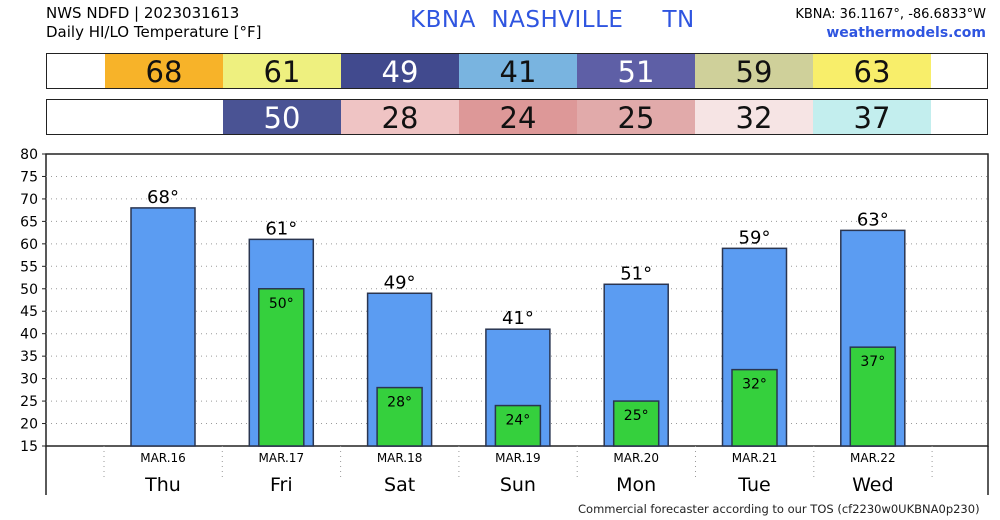 This screenshot has width=1000, height=520. What do you see at coordinates (517, 421) in the screenshot?
I see `low-label: 24°` at bounding box center [517, 421].